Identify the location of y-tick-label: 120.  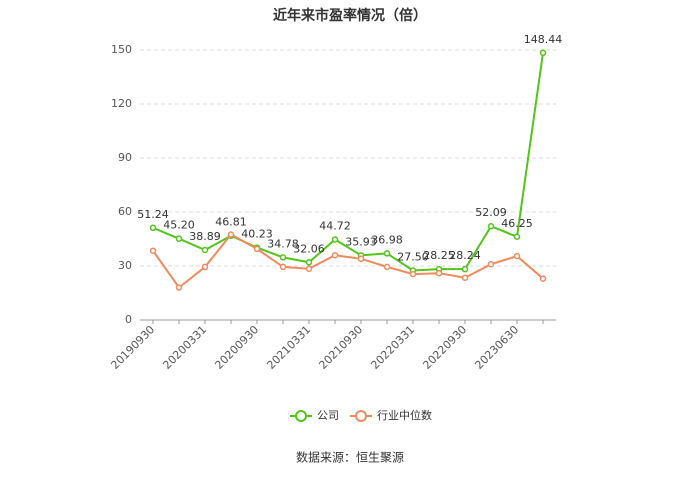
(121, 103).